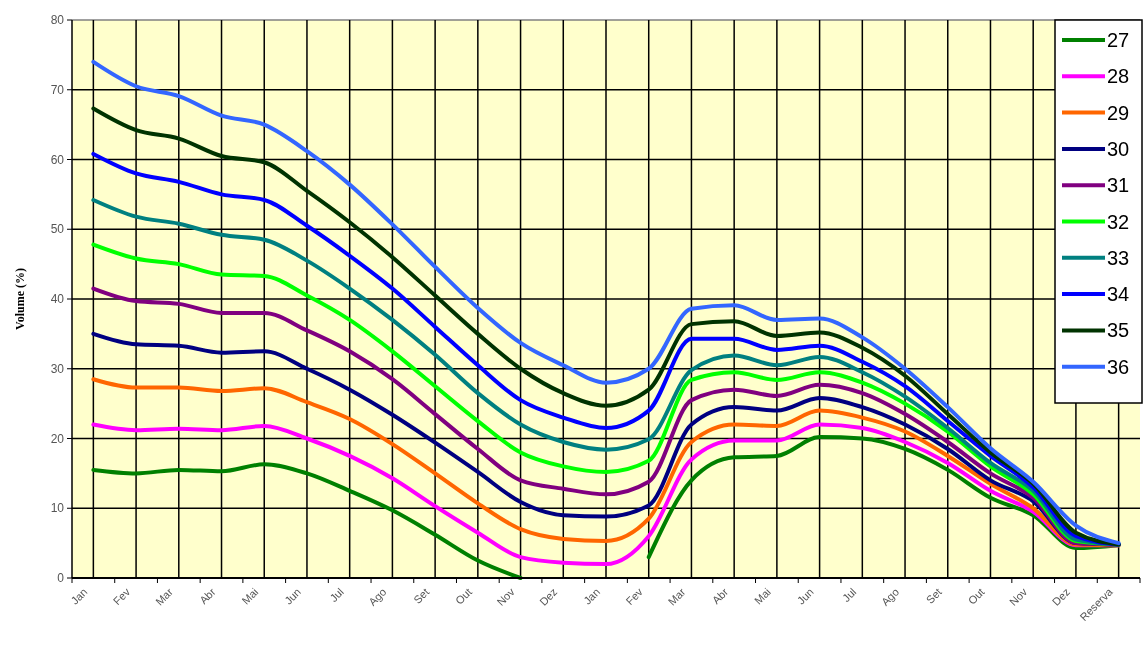 The width and height of the screenshot is (1143, 647). What do you see at coordinates (1118, 366) in the screenshot?
I see `legend-label: 36` at bounding box center [1118, 366].